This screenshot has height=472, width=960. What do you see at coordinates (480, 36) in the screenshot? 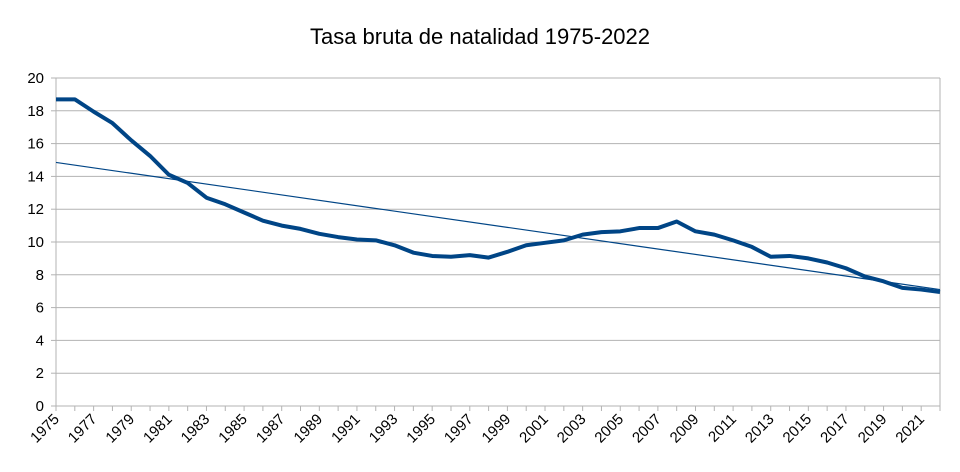
I see `chart-title: Tasa bruta de natalidad 1975-2022` at bounding box center [480, 36].